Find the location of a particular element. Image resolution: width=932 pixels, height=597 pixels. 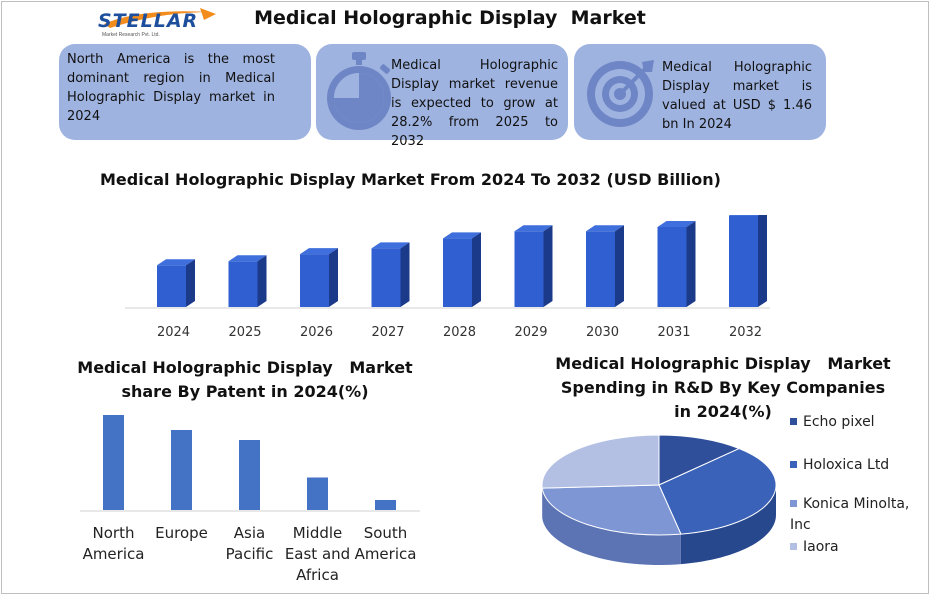

x-tick-label: 2031 is located at coordinates (673, 332).